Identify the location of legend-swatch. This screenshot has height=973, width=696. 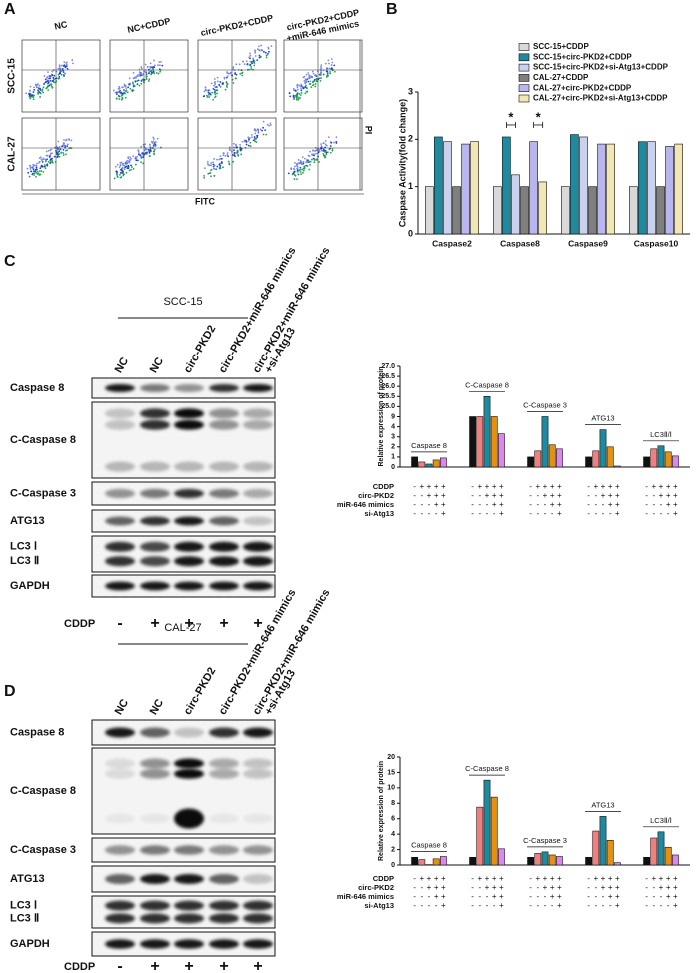
(524, 47).